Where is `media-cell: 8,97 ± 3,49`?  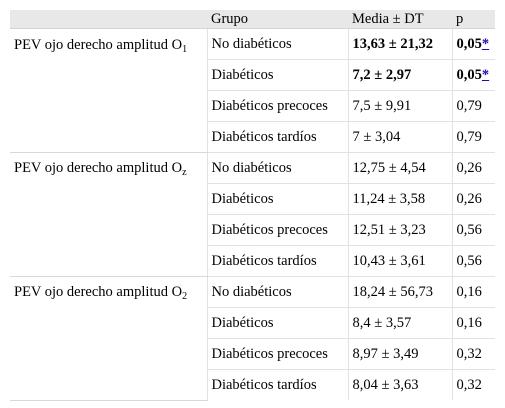 media-cell: 8,97 ± 3,49 is located at coordinates (399, 354).